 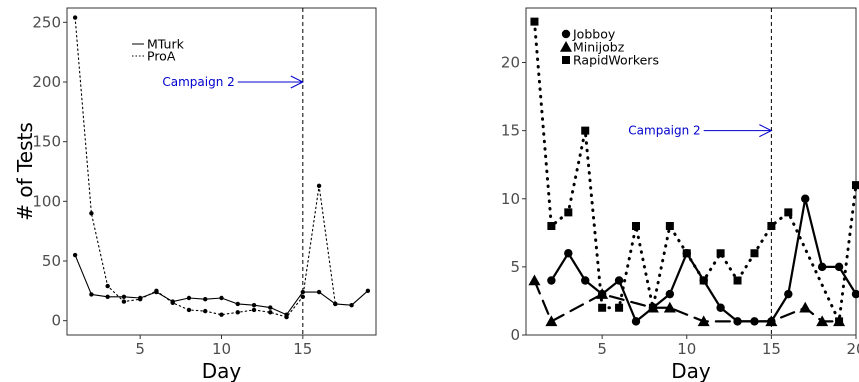 I want to click on legend-entry: ProA, so click(x=154, y=56).